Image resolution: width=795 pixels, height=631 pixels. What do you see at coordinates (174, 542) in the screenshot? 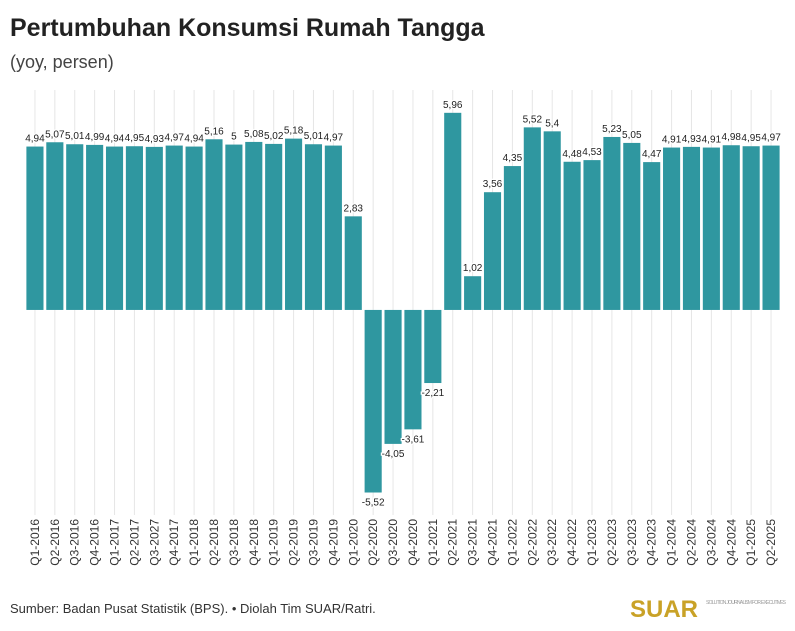
I see `x-tick-label: Q4-2017` at bounding box center [174, 542].